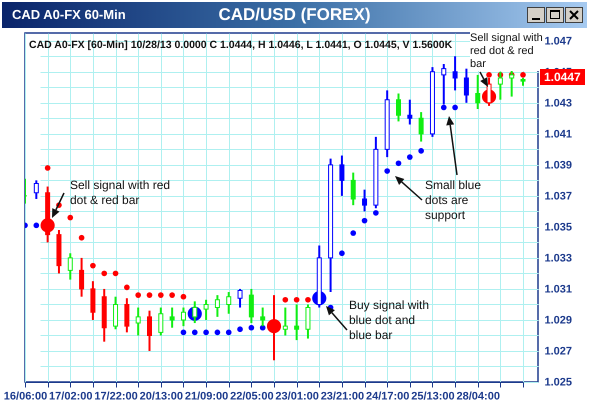  I want to click on y-tick-label: 1.035, so click(558, 227).